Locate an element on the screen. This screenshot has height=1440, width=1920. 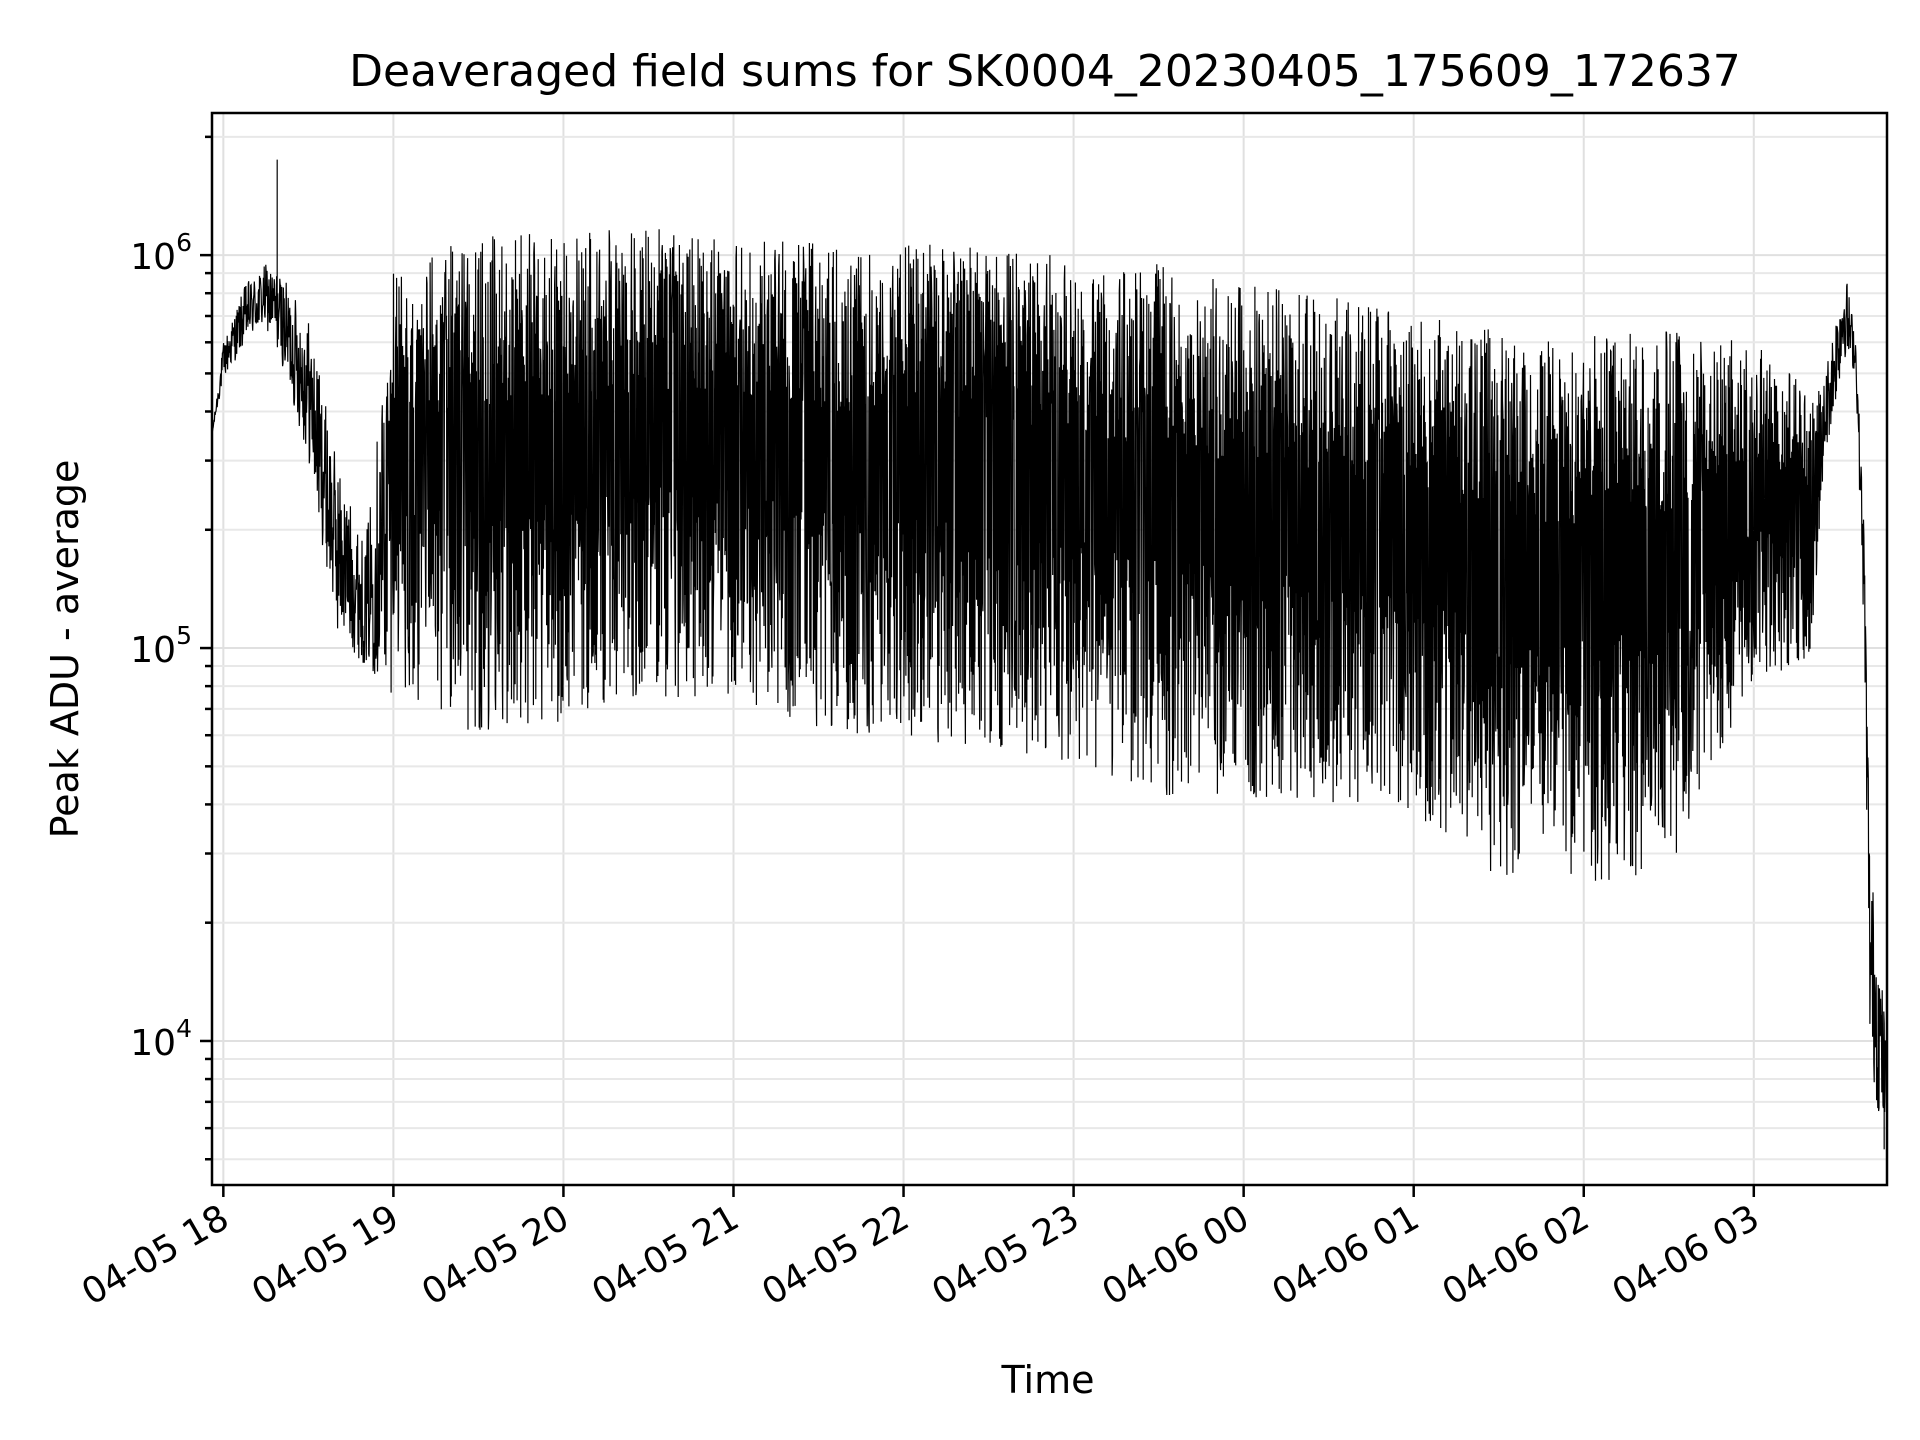
y-tick-exponent: 4 is located at coordinates (184, 1028).